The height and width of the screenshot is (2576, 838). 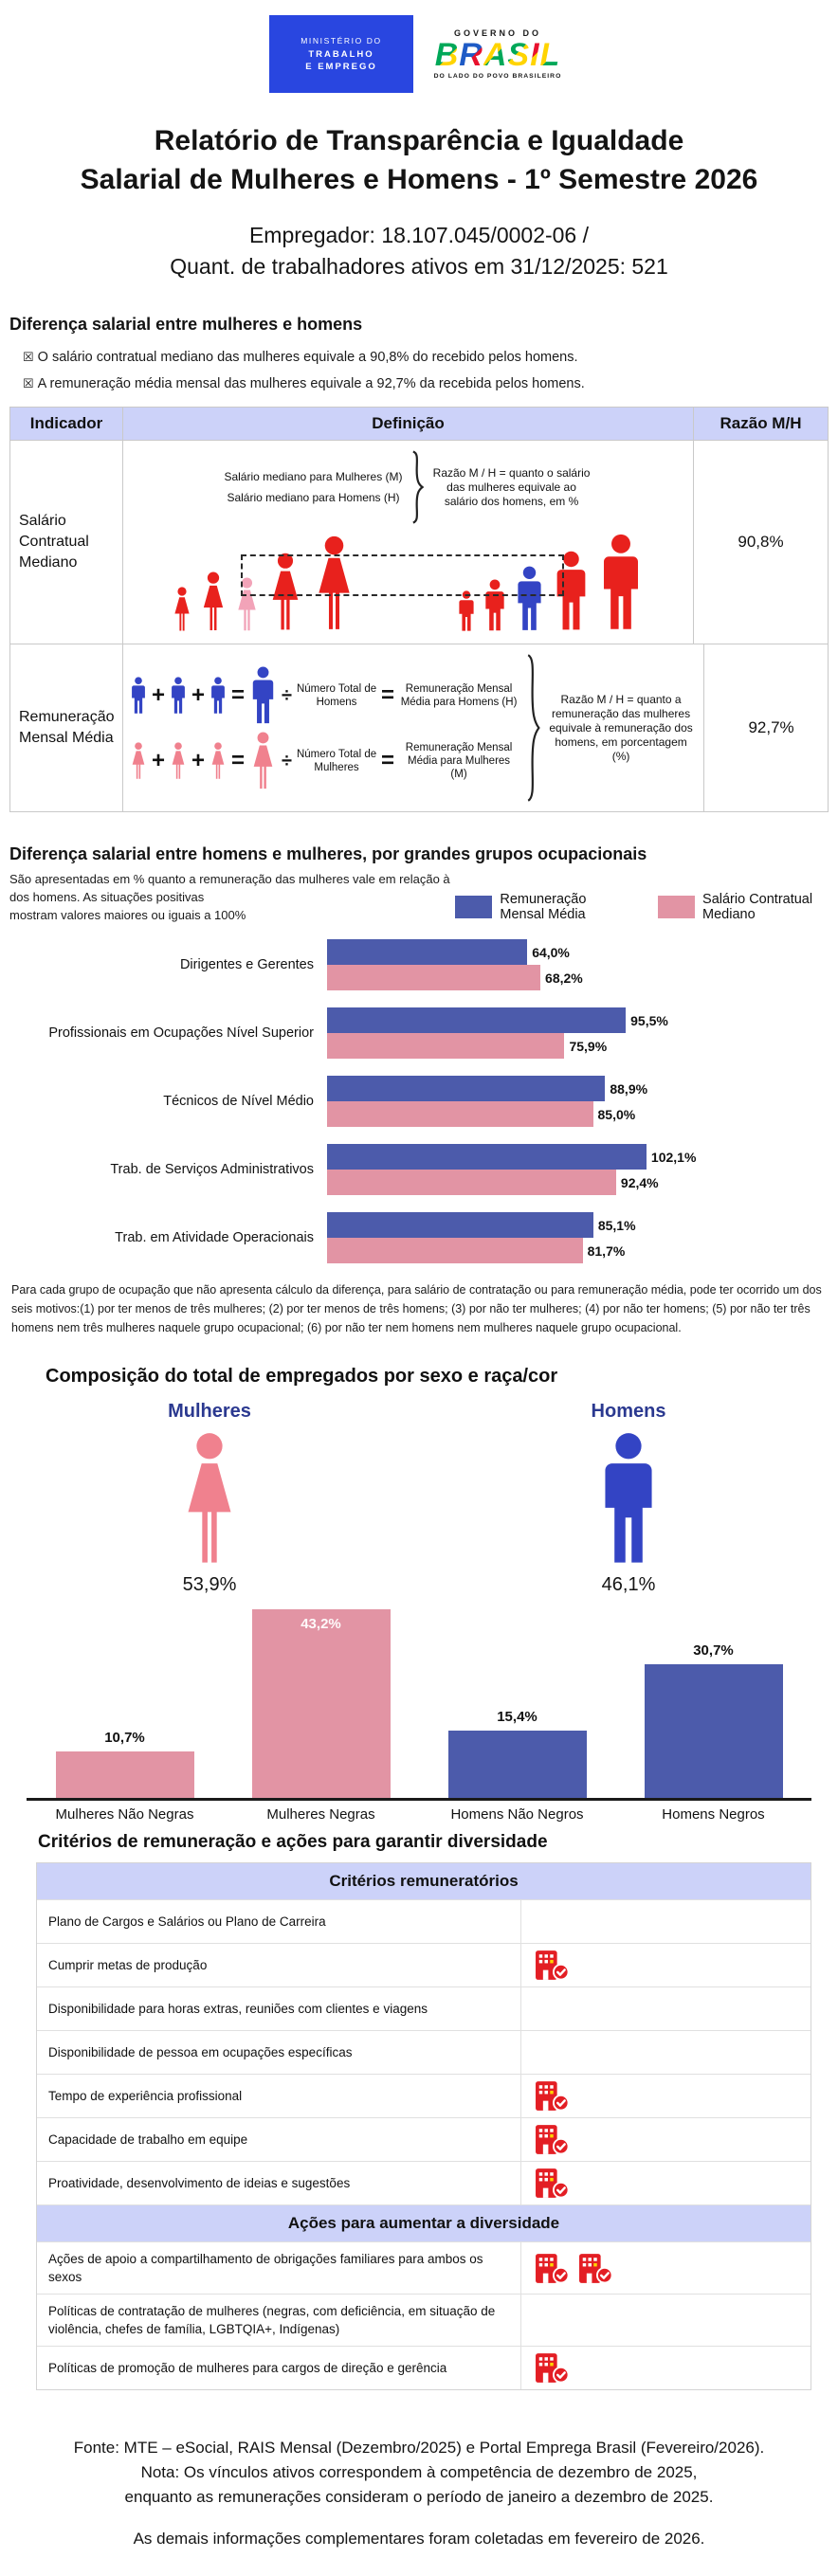 I want to click on criteria-row: Tempo de experiência profissional, so click(x=424, y=2095).